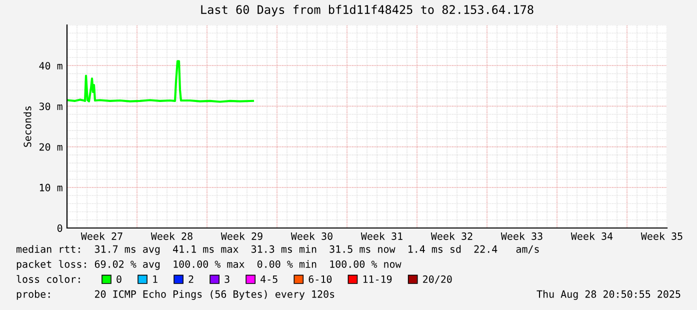 This screenshot has width=697, height=310. What do you see at coordinates (591, 236) in the screenshot?
I see `x-tick-label: Week 34` at bounding box center [591, 236].